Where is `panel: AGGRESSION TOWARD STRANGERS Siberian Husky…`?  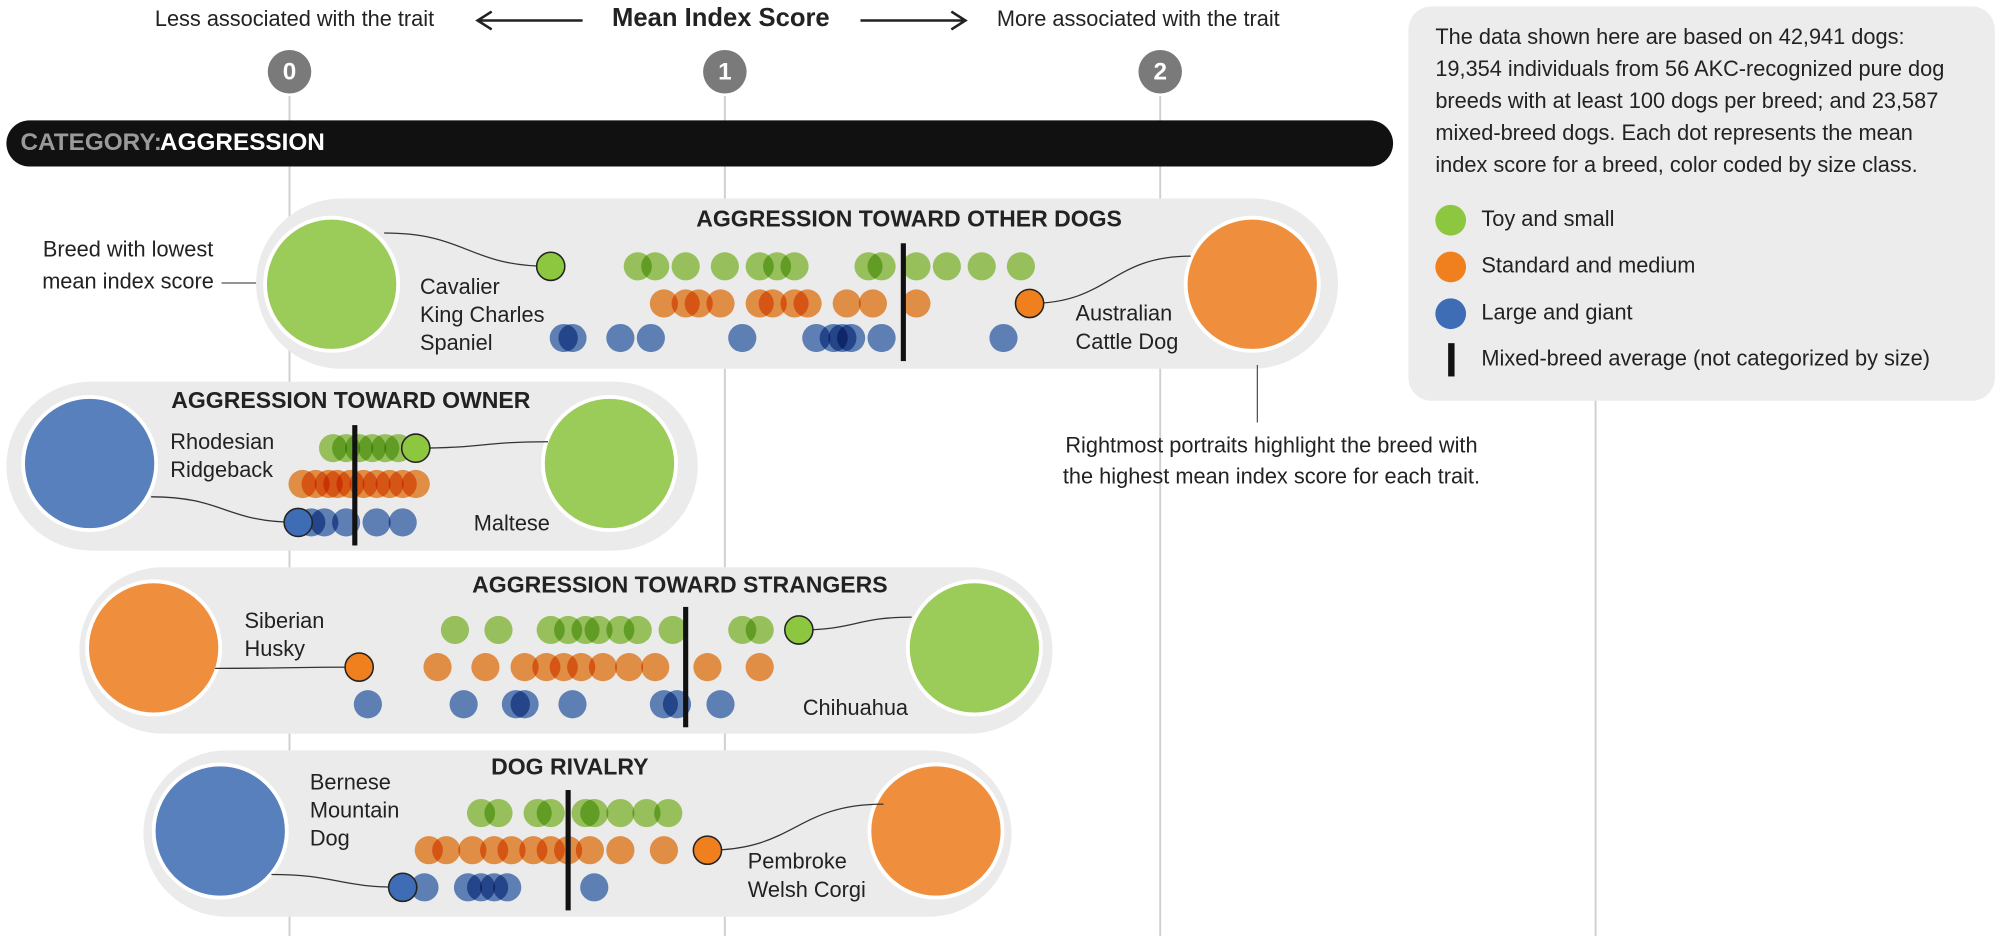 panel: AGGRESSION TOWARD STRANGERS Siberian Husky… is located at coordinates (566, 650).